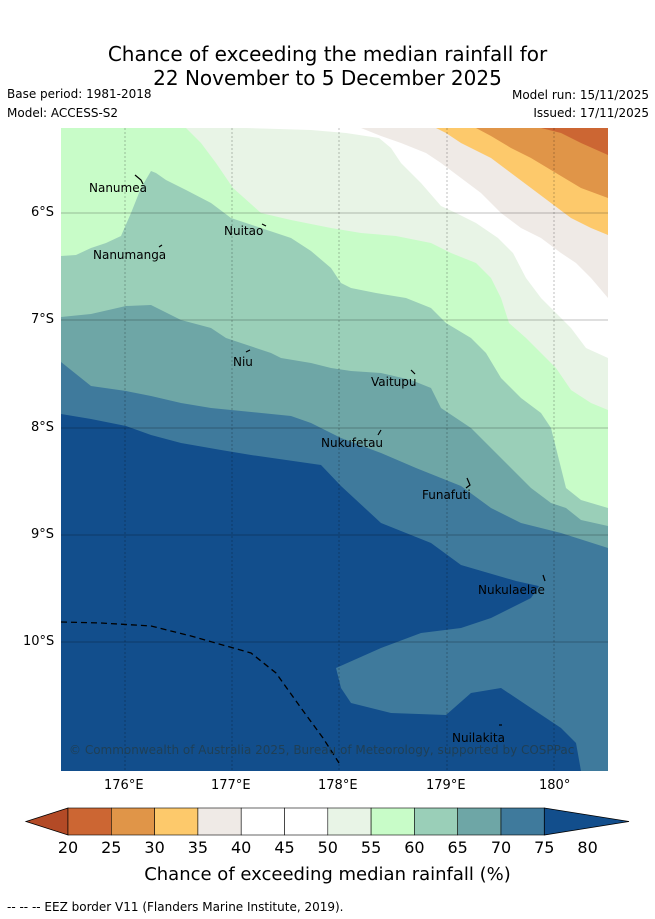 The height and width of the screenshot is (919, 655). What do you see at coordinates (472, 677) in the screenshot?
I see `band-75-80-south` at bounding box center [472, 677].